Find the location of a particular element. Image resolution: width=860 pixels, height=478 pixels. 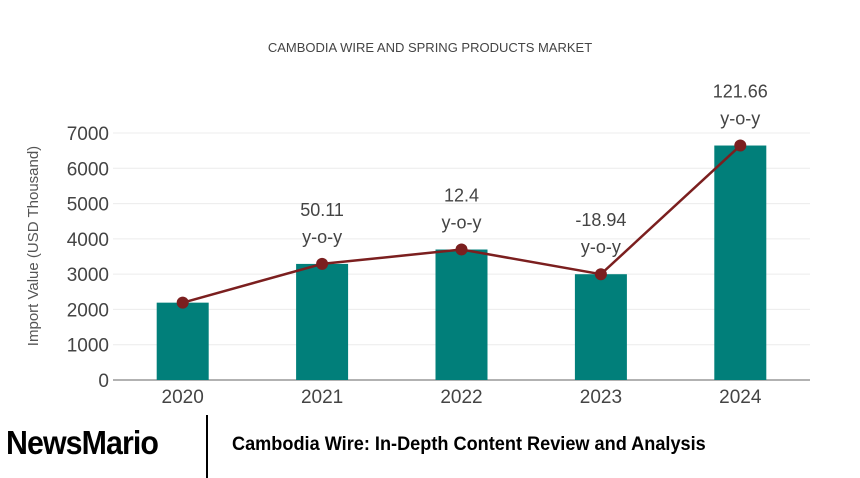

y-tick-label: 7000 is located at coordinates (88, 134).